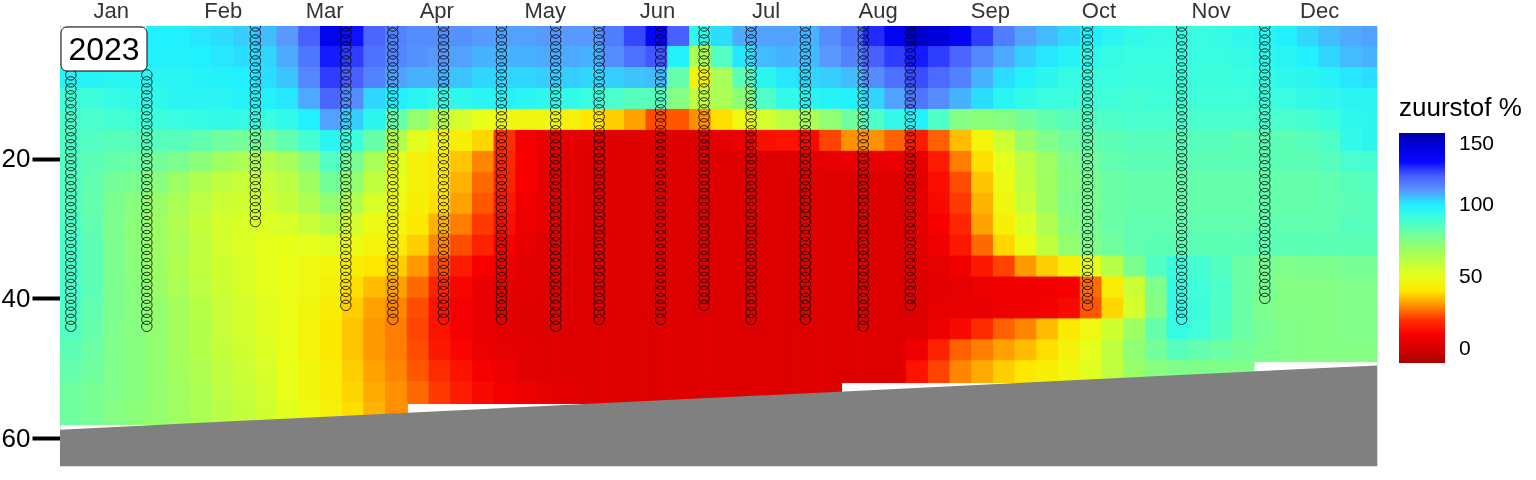  Describe the element at coordinates (1460, 107) in the screenshot. I see `color-bar-title: zuurstof %` at that location.